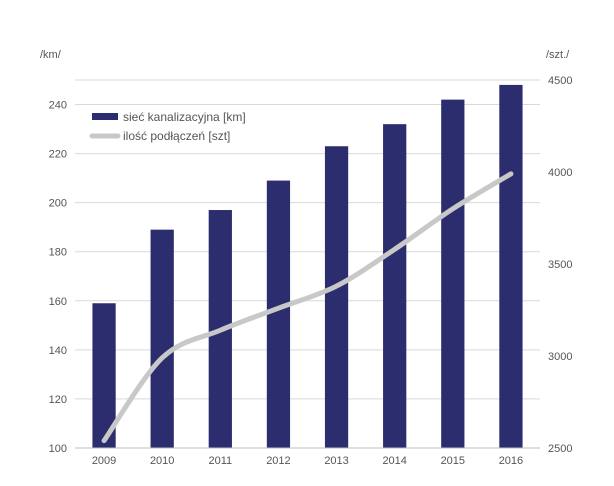 The width and height of the screenshot is (614, 486). Describe the element at coordinates (58, 351) in the screenshot. I see `y-left-tick-label: 140` at that location.